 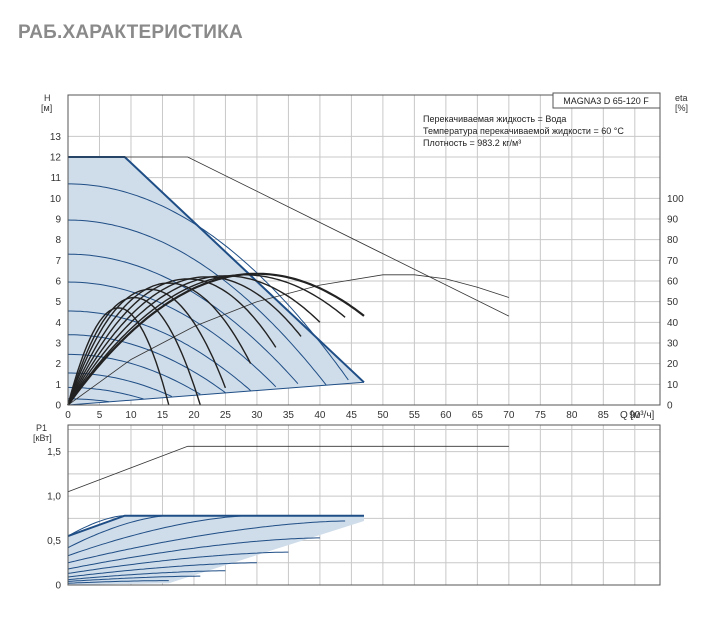 I want to click on y-tick-label: 10, so click(x=56, y=199).